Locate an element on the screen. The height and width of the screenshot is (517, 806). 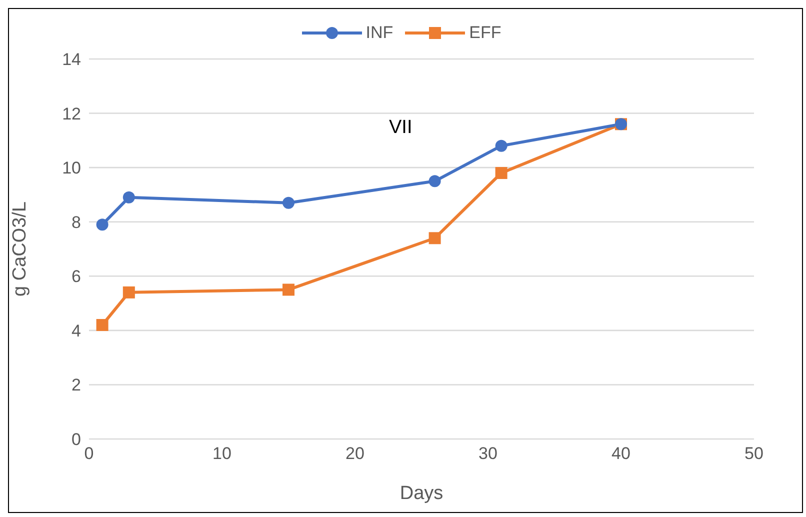
x-tick-label: 30 is located at coordinates (488, 454).